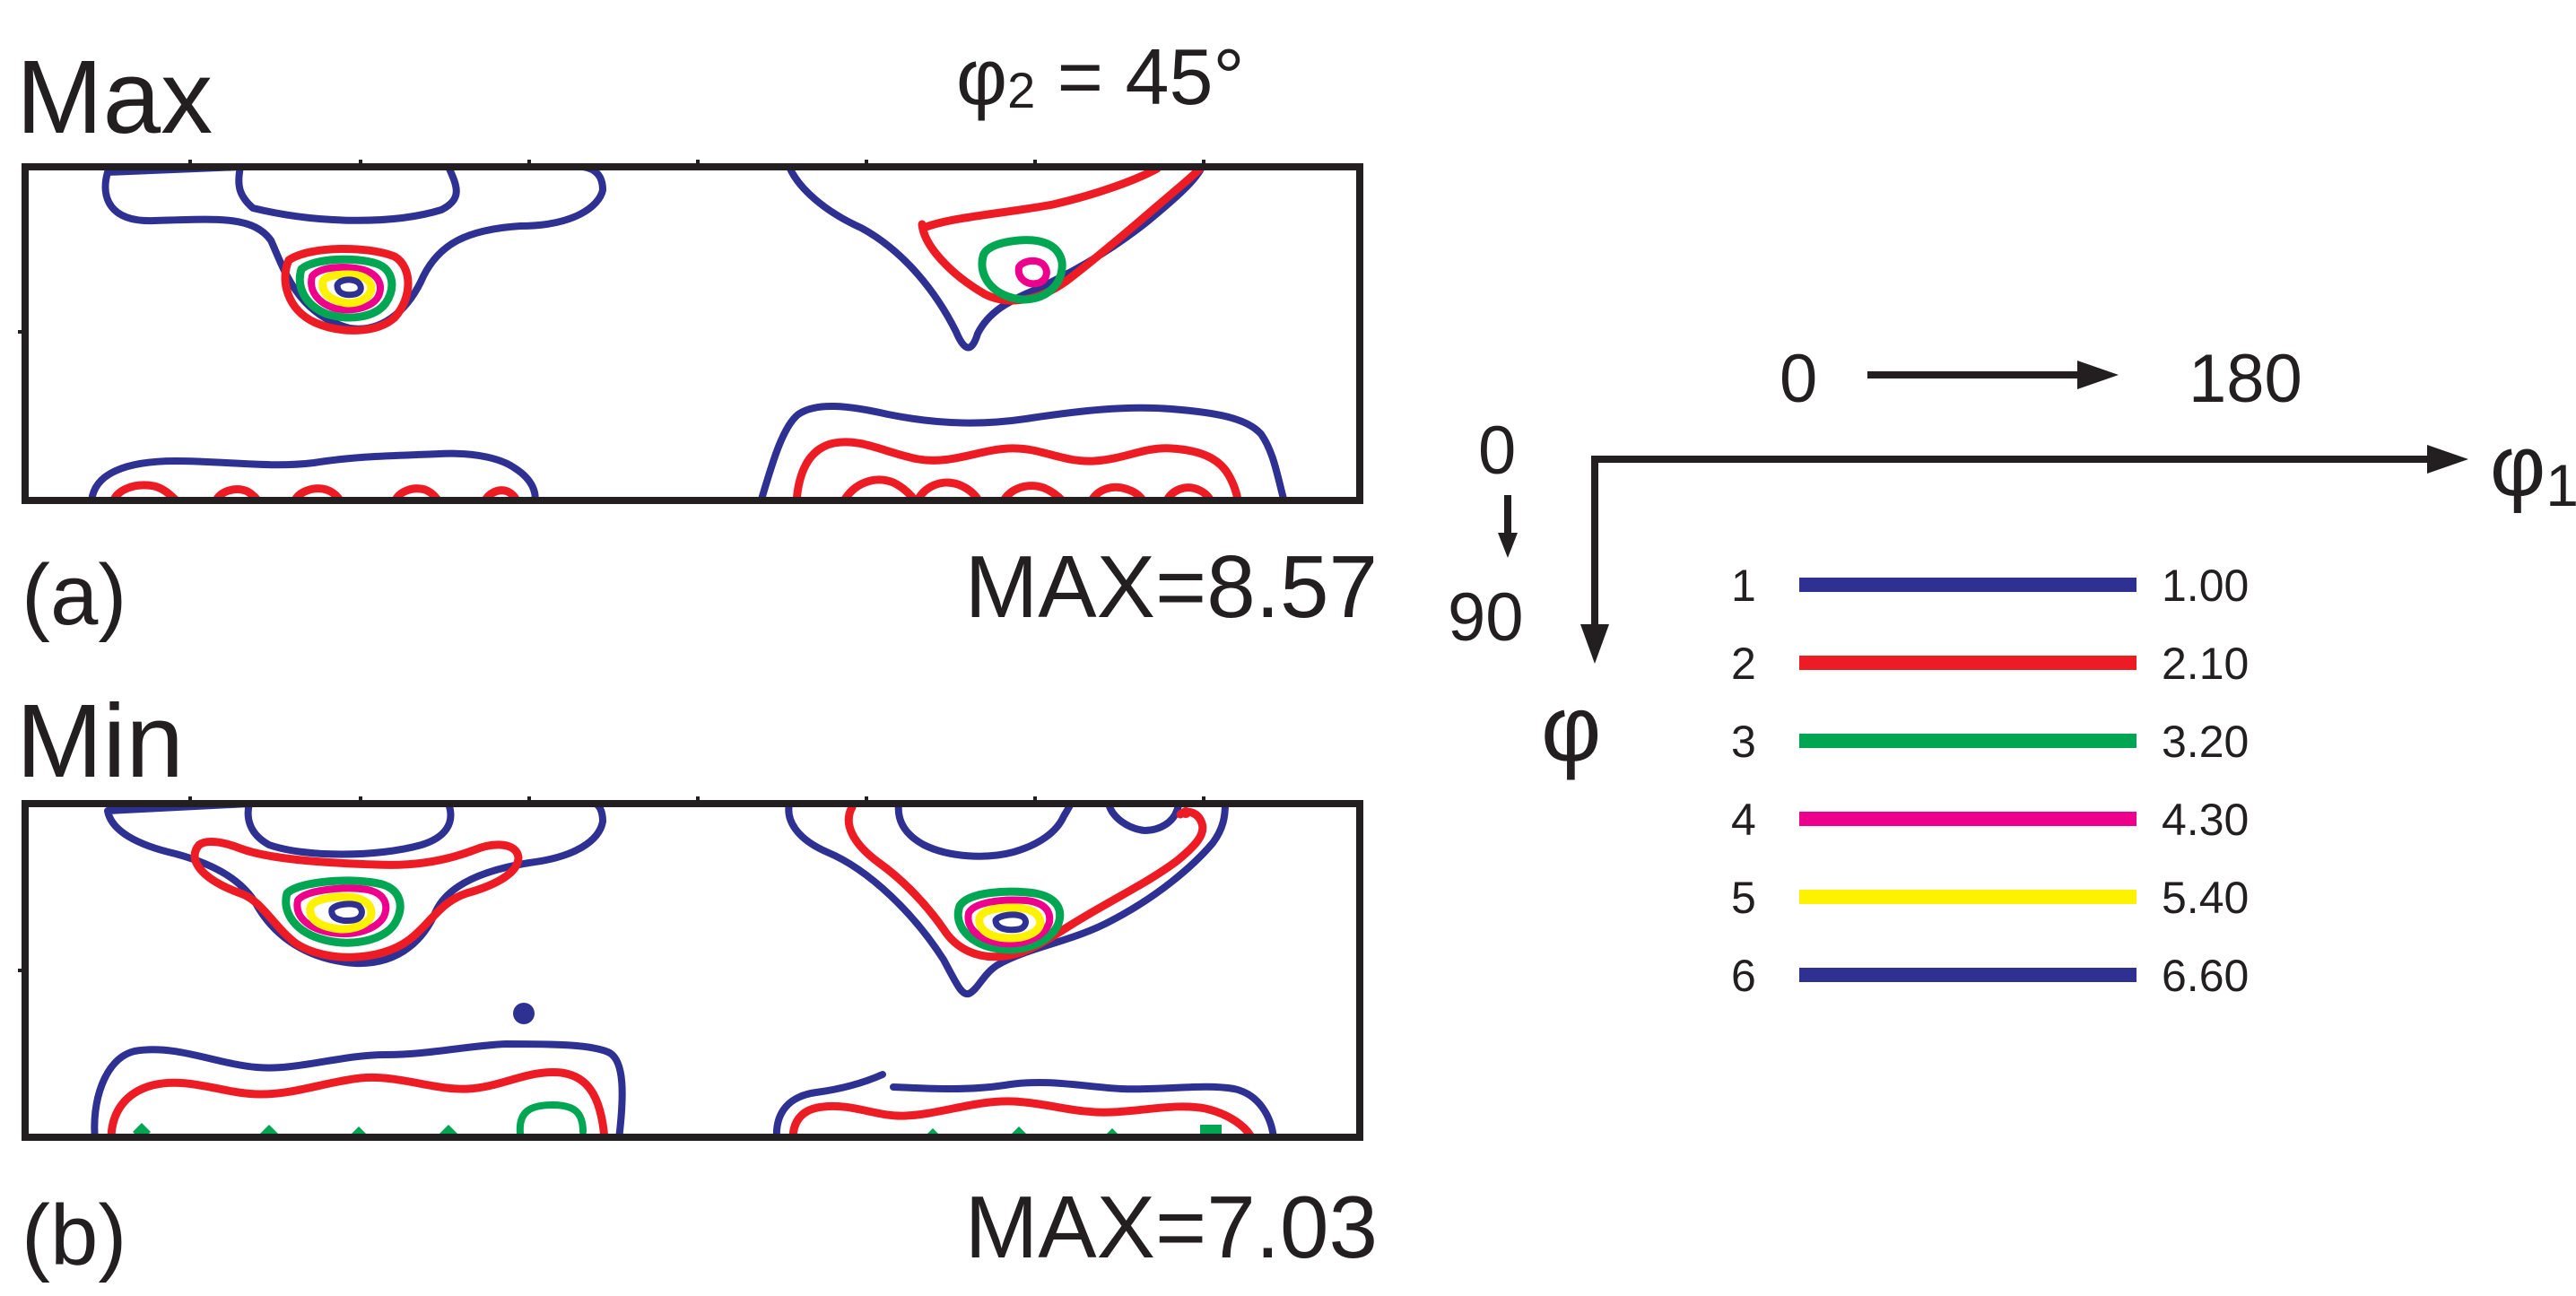 This screenshot has width=2576, height=1296. I want to click on phi1-axis-arrowhead, so click(2447, 459).